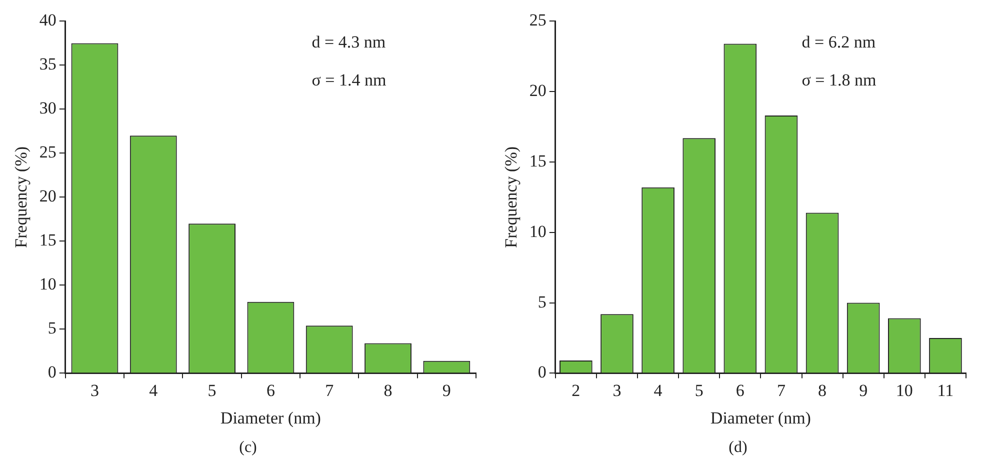  I want to click on annotation: σ = 1.8 nm, so click(839, 80).